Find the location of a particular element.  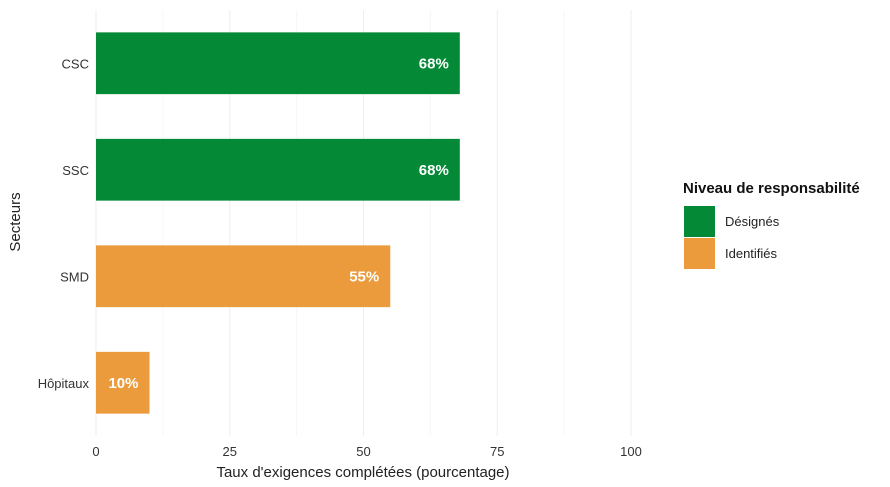

y-tick-label: SMD is located at coordinates (74, 276).